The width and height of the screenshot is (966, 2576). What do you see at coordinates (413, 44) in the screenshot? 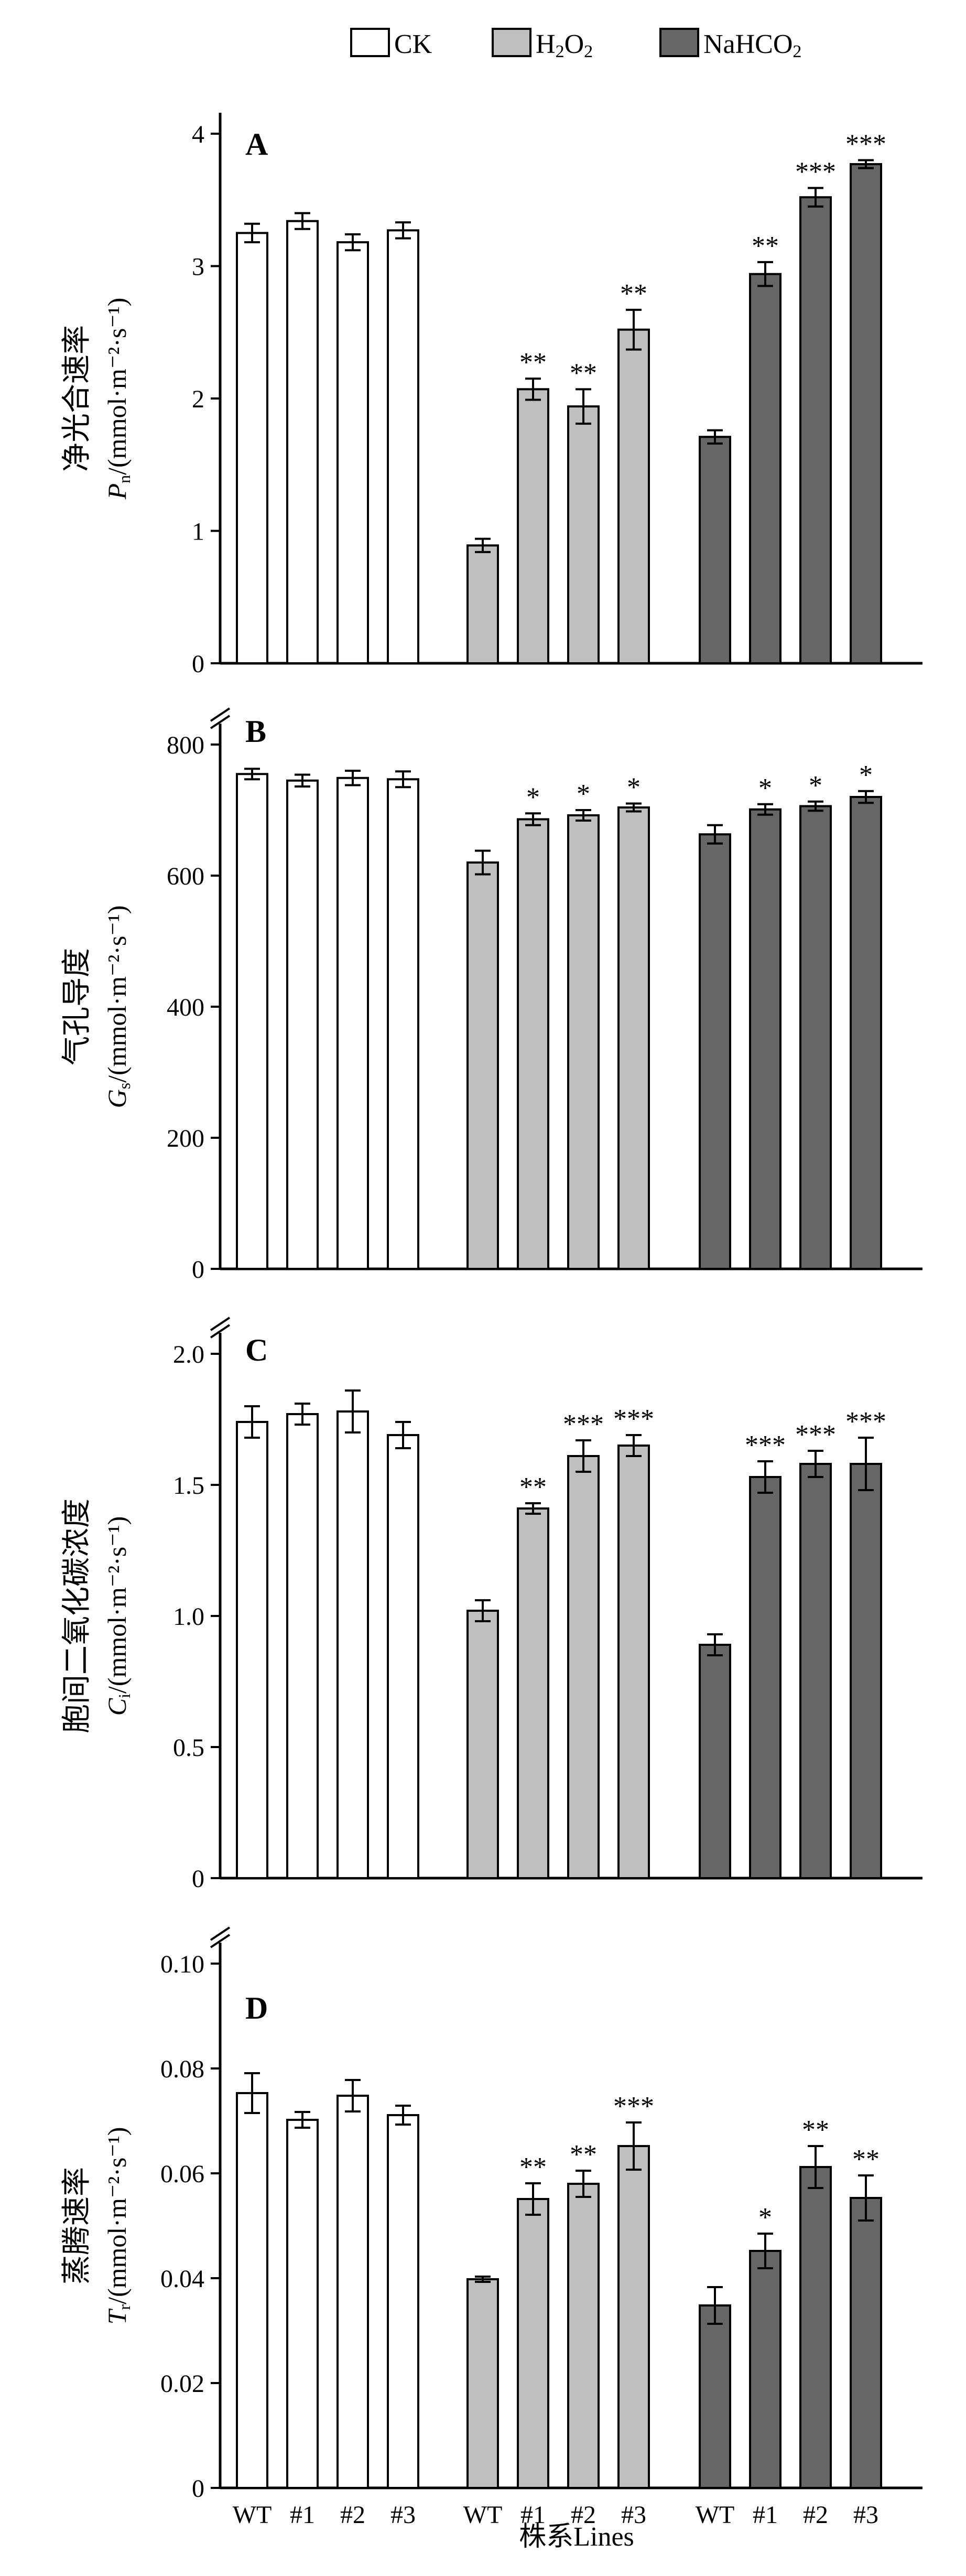
I see `legend-label-ck: CK` at bounding box center [413, 44].